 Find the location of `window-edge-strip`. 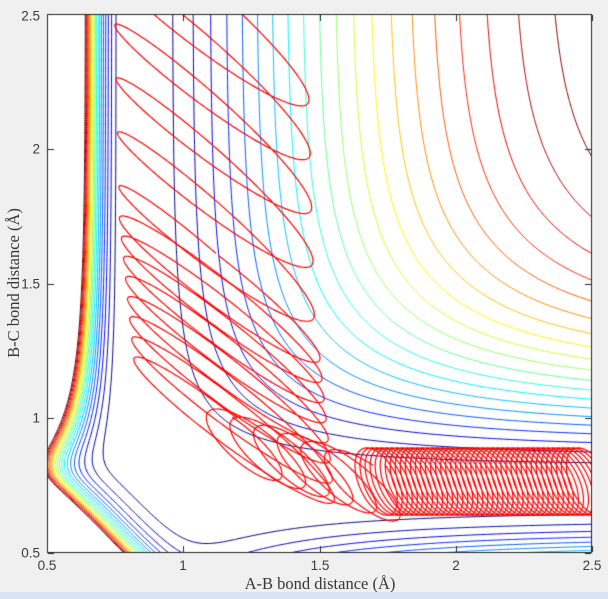

window-edge-strip is located at coordinates (304, 595).